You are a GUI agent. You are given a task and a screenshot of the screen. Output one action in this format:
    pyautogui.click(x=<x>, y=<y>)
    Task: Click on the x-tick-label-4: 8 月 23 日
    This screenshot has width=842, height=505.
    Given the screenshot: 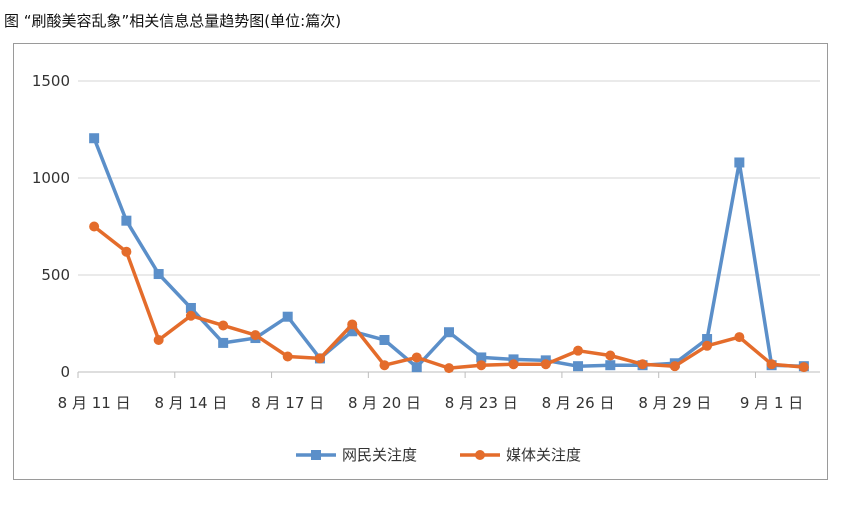 What is the action you would take?
    pyautogui.click(x=481, y=403)
    